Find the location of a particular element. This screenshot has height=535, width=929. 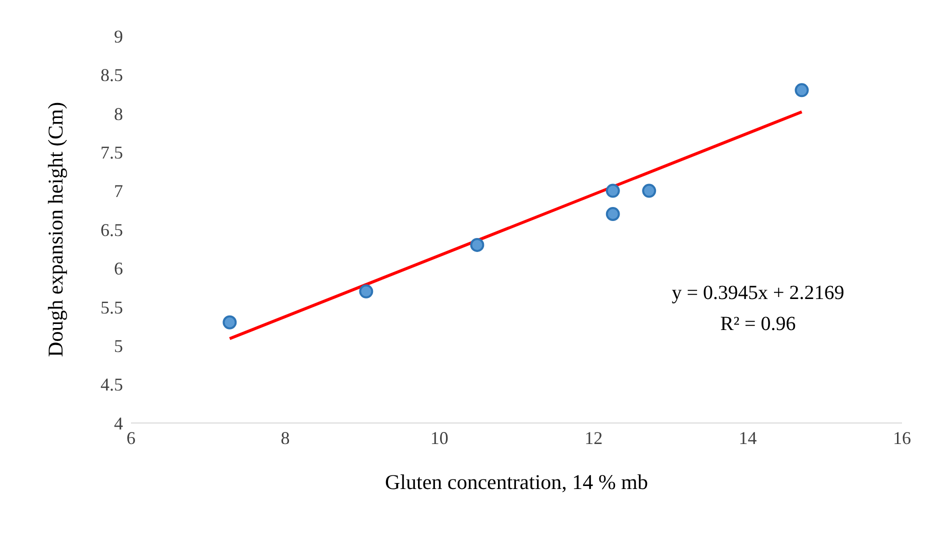

annotation: R² = 0.96 is located at coordinates (758, 324).